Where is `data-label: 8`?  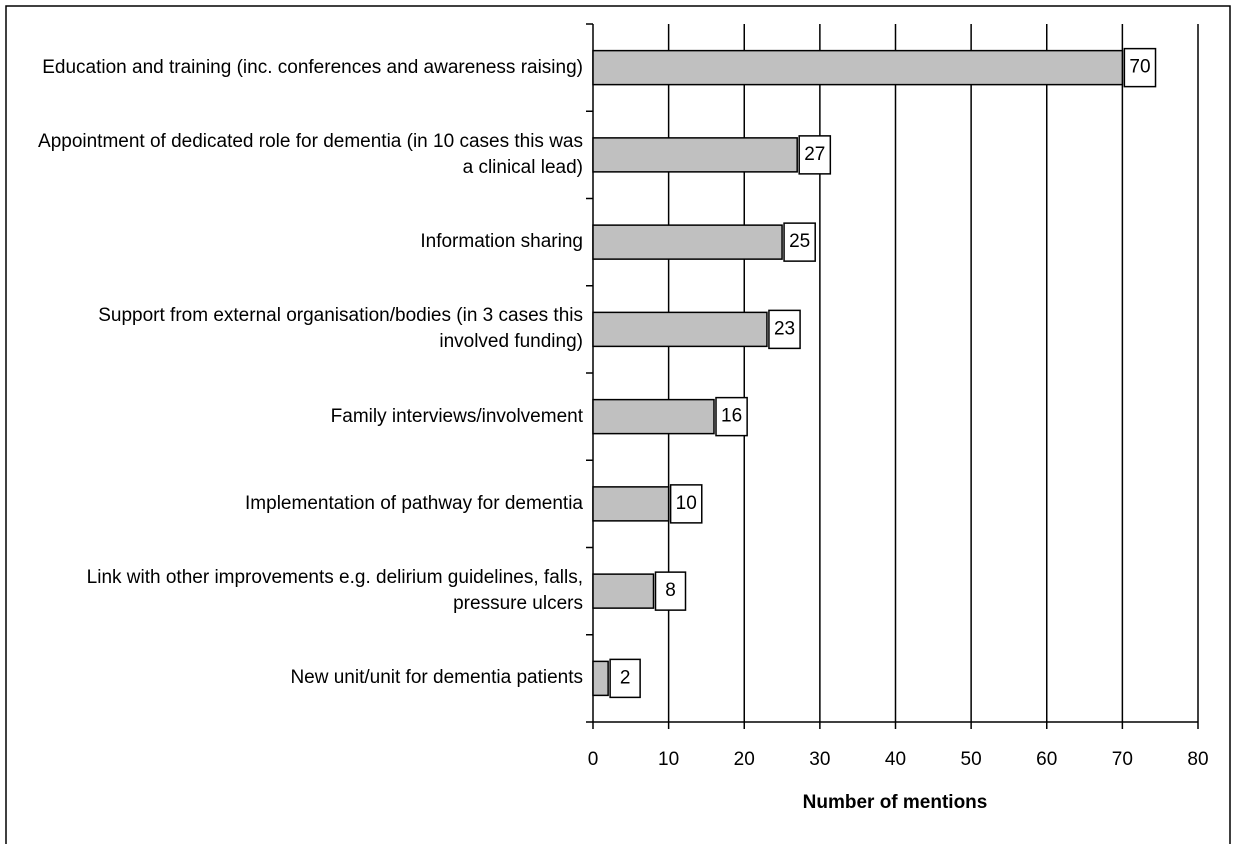
data-label: 8 is located at coordinates (670, 590).